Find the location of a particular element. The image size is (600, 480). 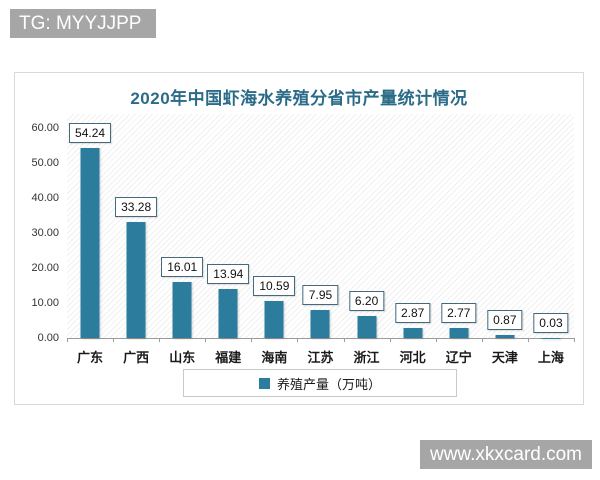

y-axis-tick-label: 40.00 is located at coordinates (45, 198).